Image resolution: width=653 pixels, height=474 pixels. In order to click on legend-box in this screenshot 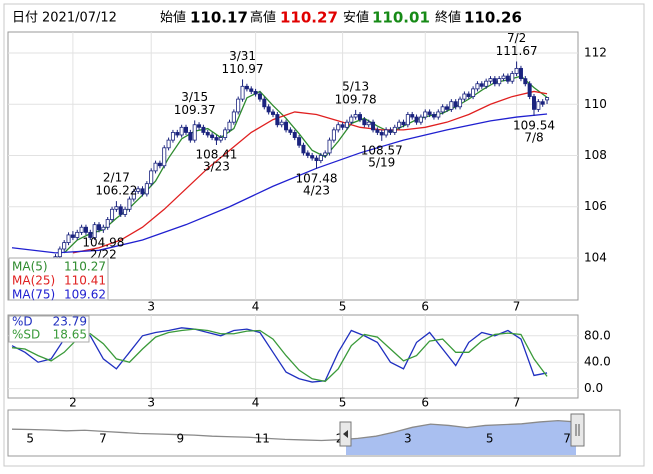, I will do `click(58, 279)`.